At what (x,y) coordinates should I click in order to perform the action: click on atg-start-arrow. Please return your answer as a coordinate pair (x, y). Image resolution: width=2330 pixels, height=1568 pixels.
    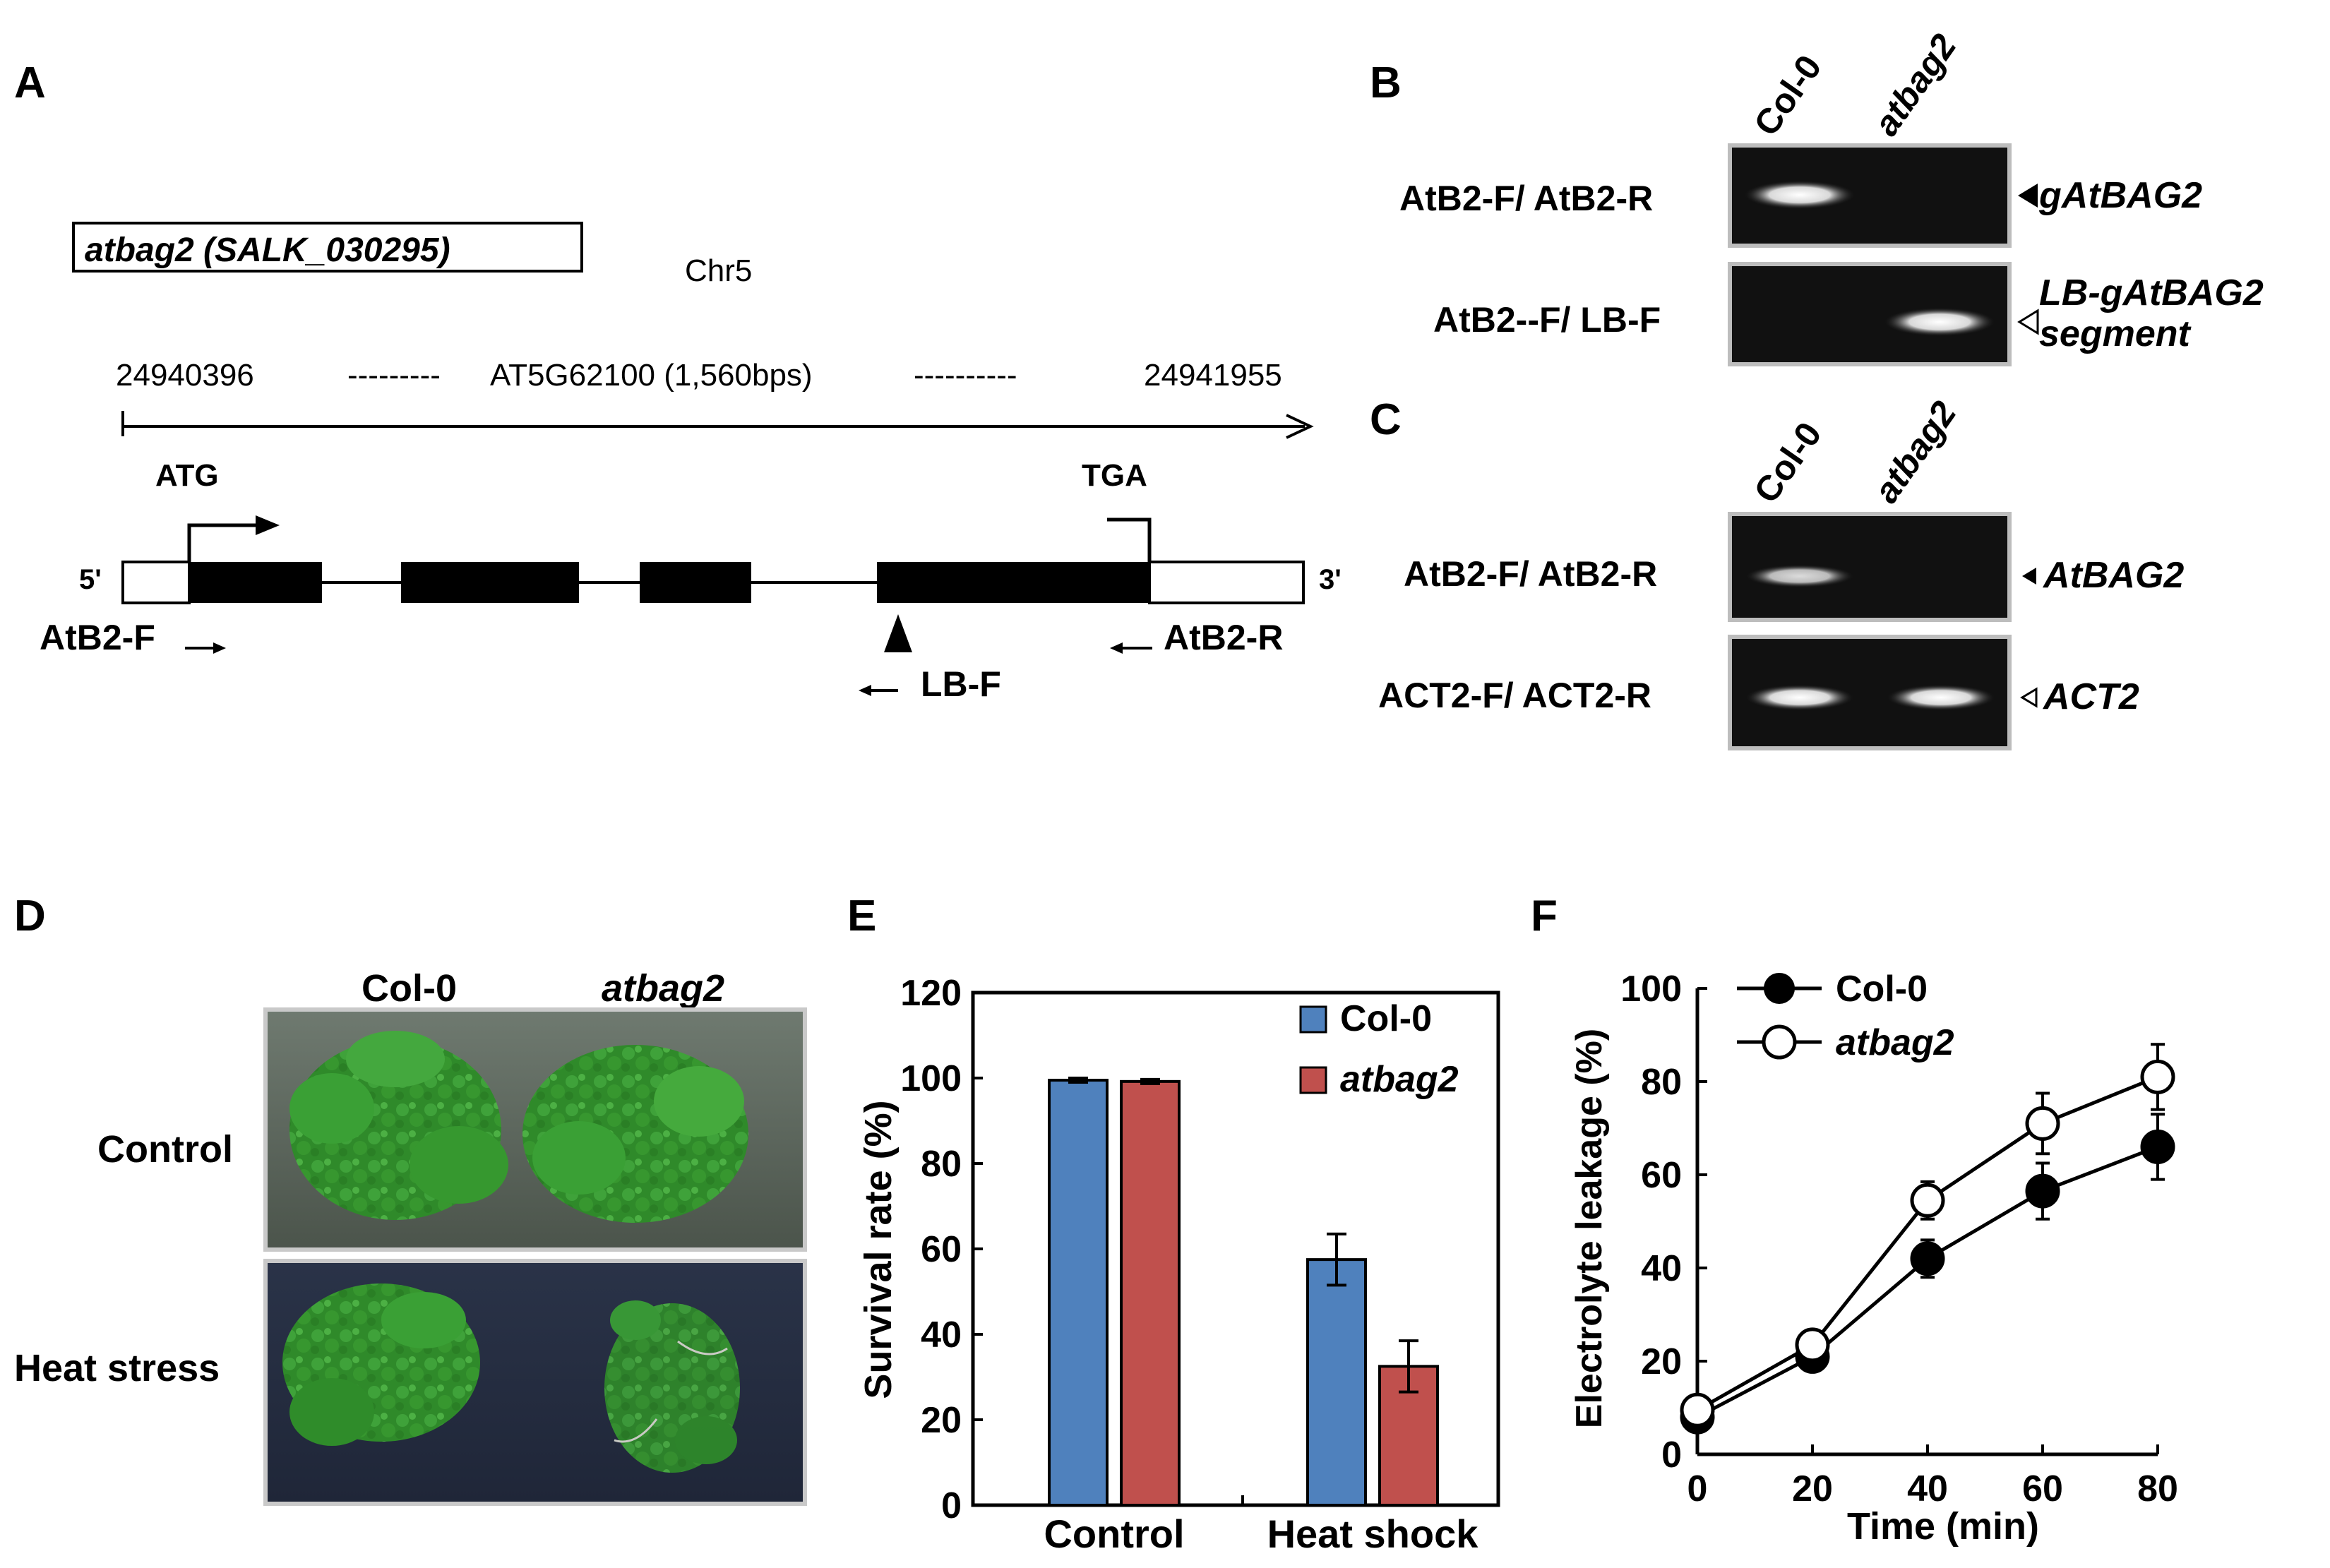
    Looking at the image, I should click on (225, 542).